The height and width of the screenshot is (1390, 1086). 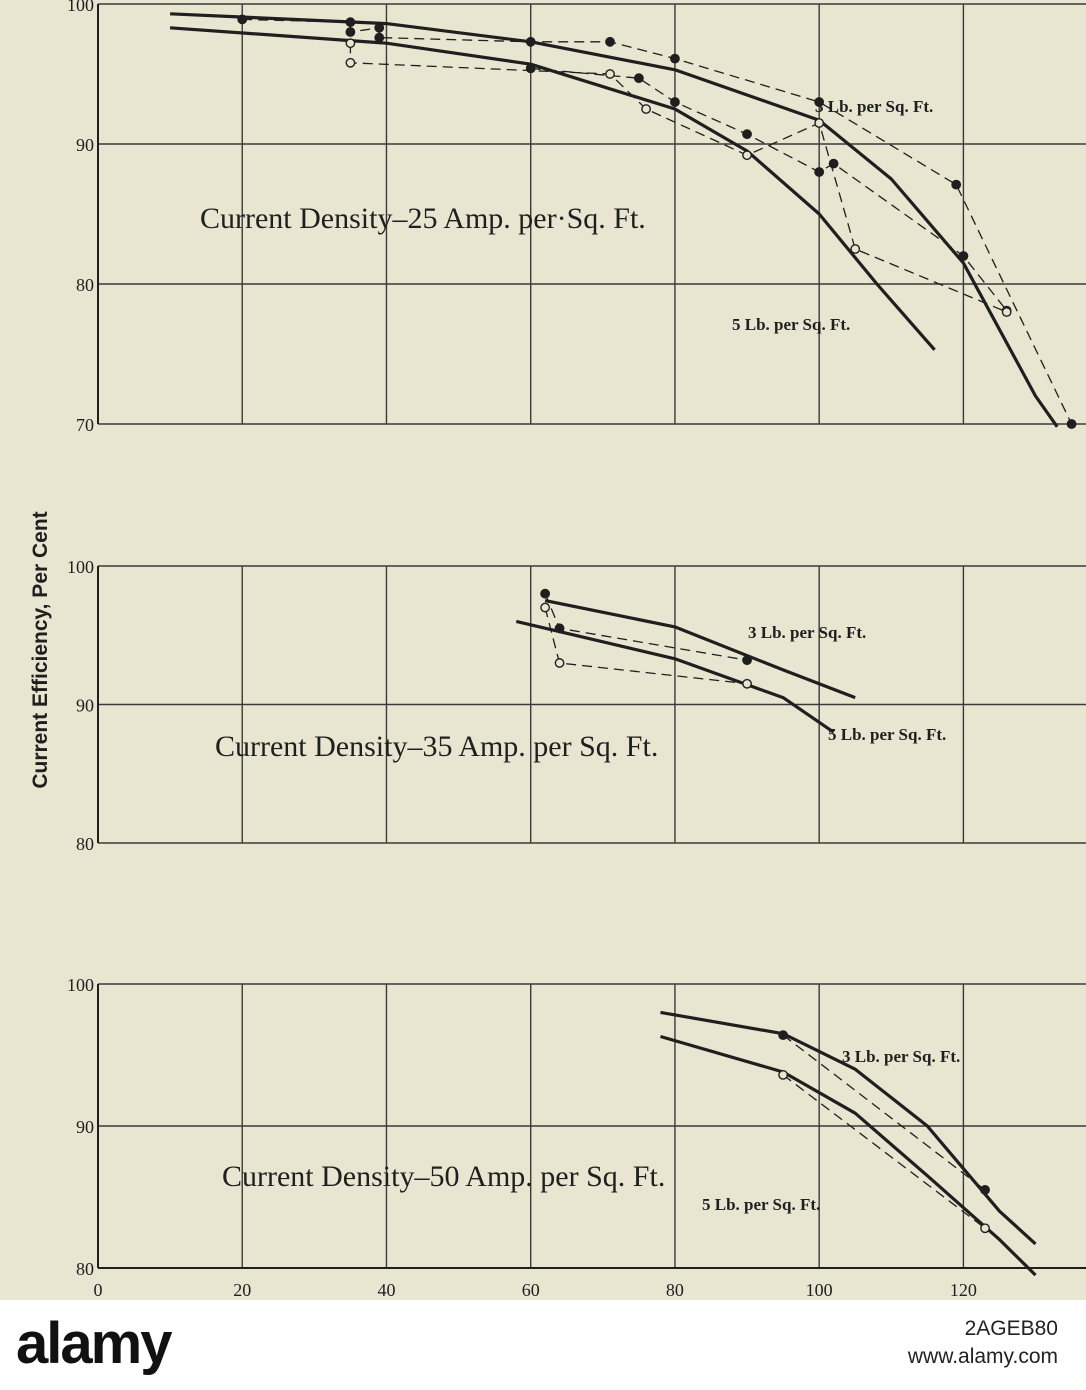 What do you see at coordinates (543, 1345) in the screenshot?
I see `stock-watermark-bar` at bounding box center [543, 1345].